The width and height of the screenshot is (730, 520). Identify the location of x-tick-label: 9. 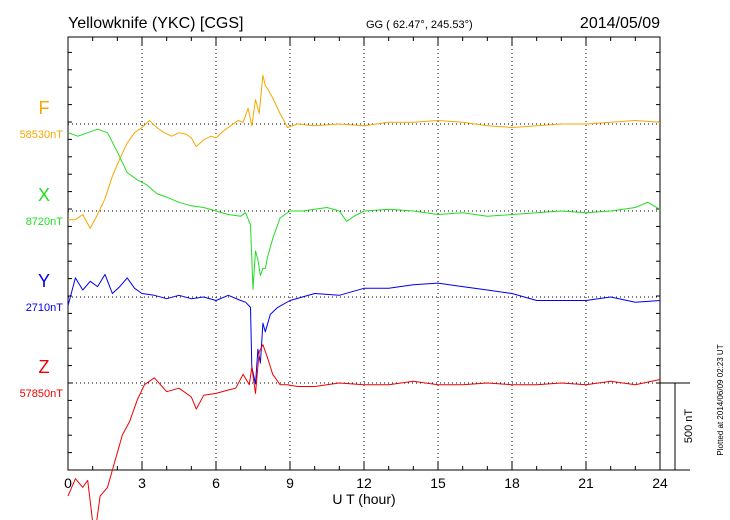
(290, 483).